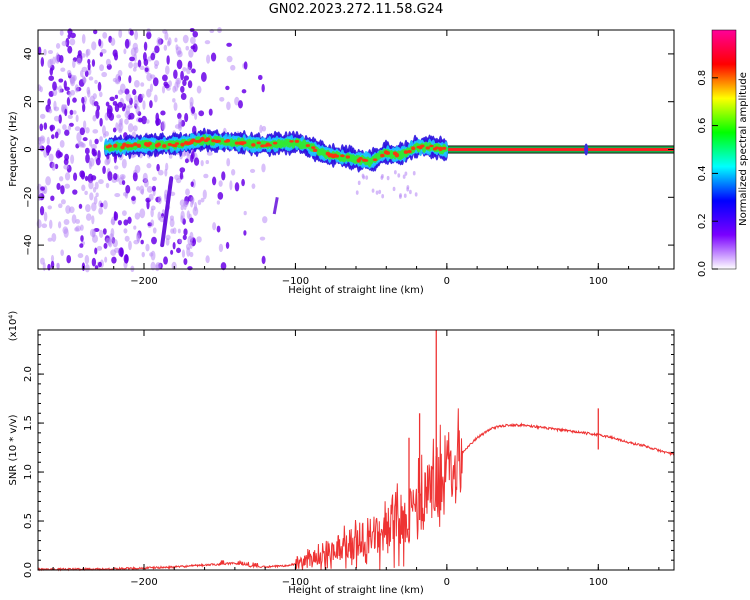 The image size is (750, 600). Describe the element at coordinates (707, 173) in the screenshot. I see `colorbar-ticks: 0.0 0.2 0.4 0.6 0.8` at that location.